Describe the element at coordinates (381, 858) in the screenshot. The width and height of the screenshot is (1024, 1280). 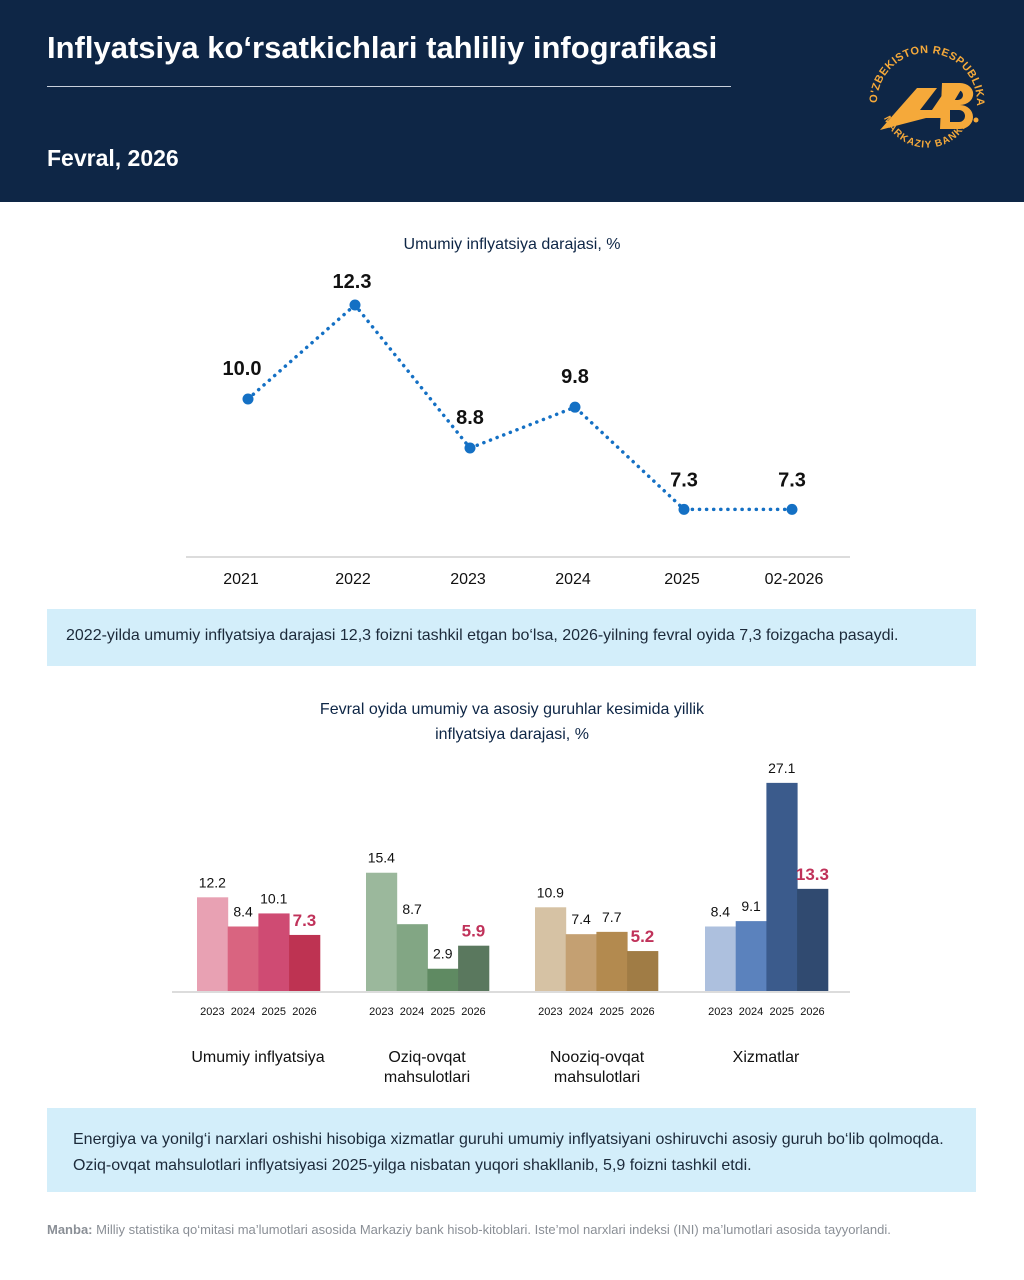
I see `bar-value-label: 15.4` at that location.